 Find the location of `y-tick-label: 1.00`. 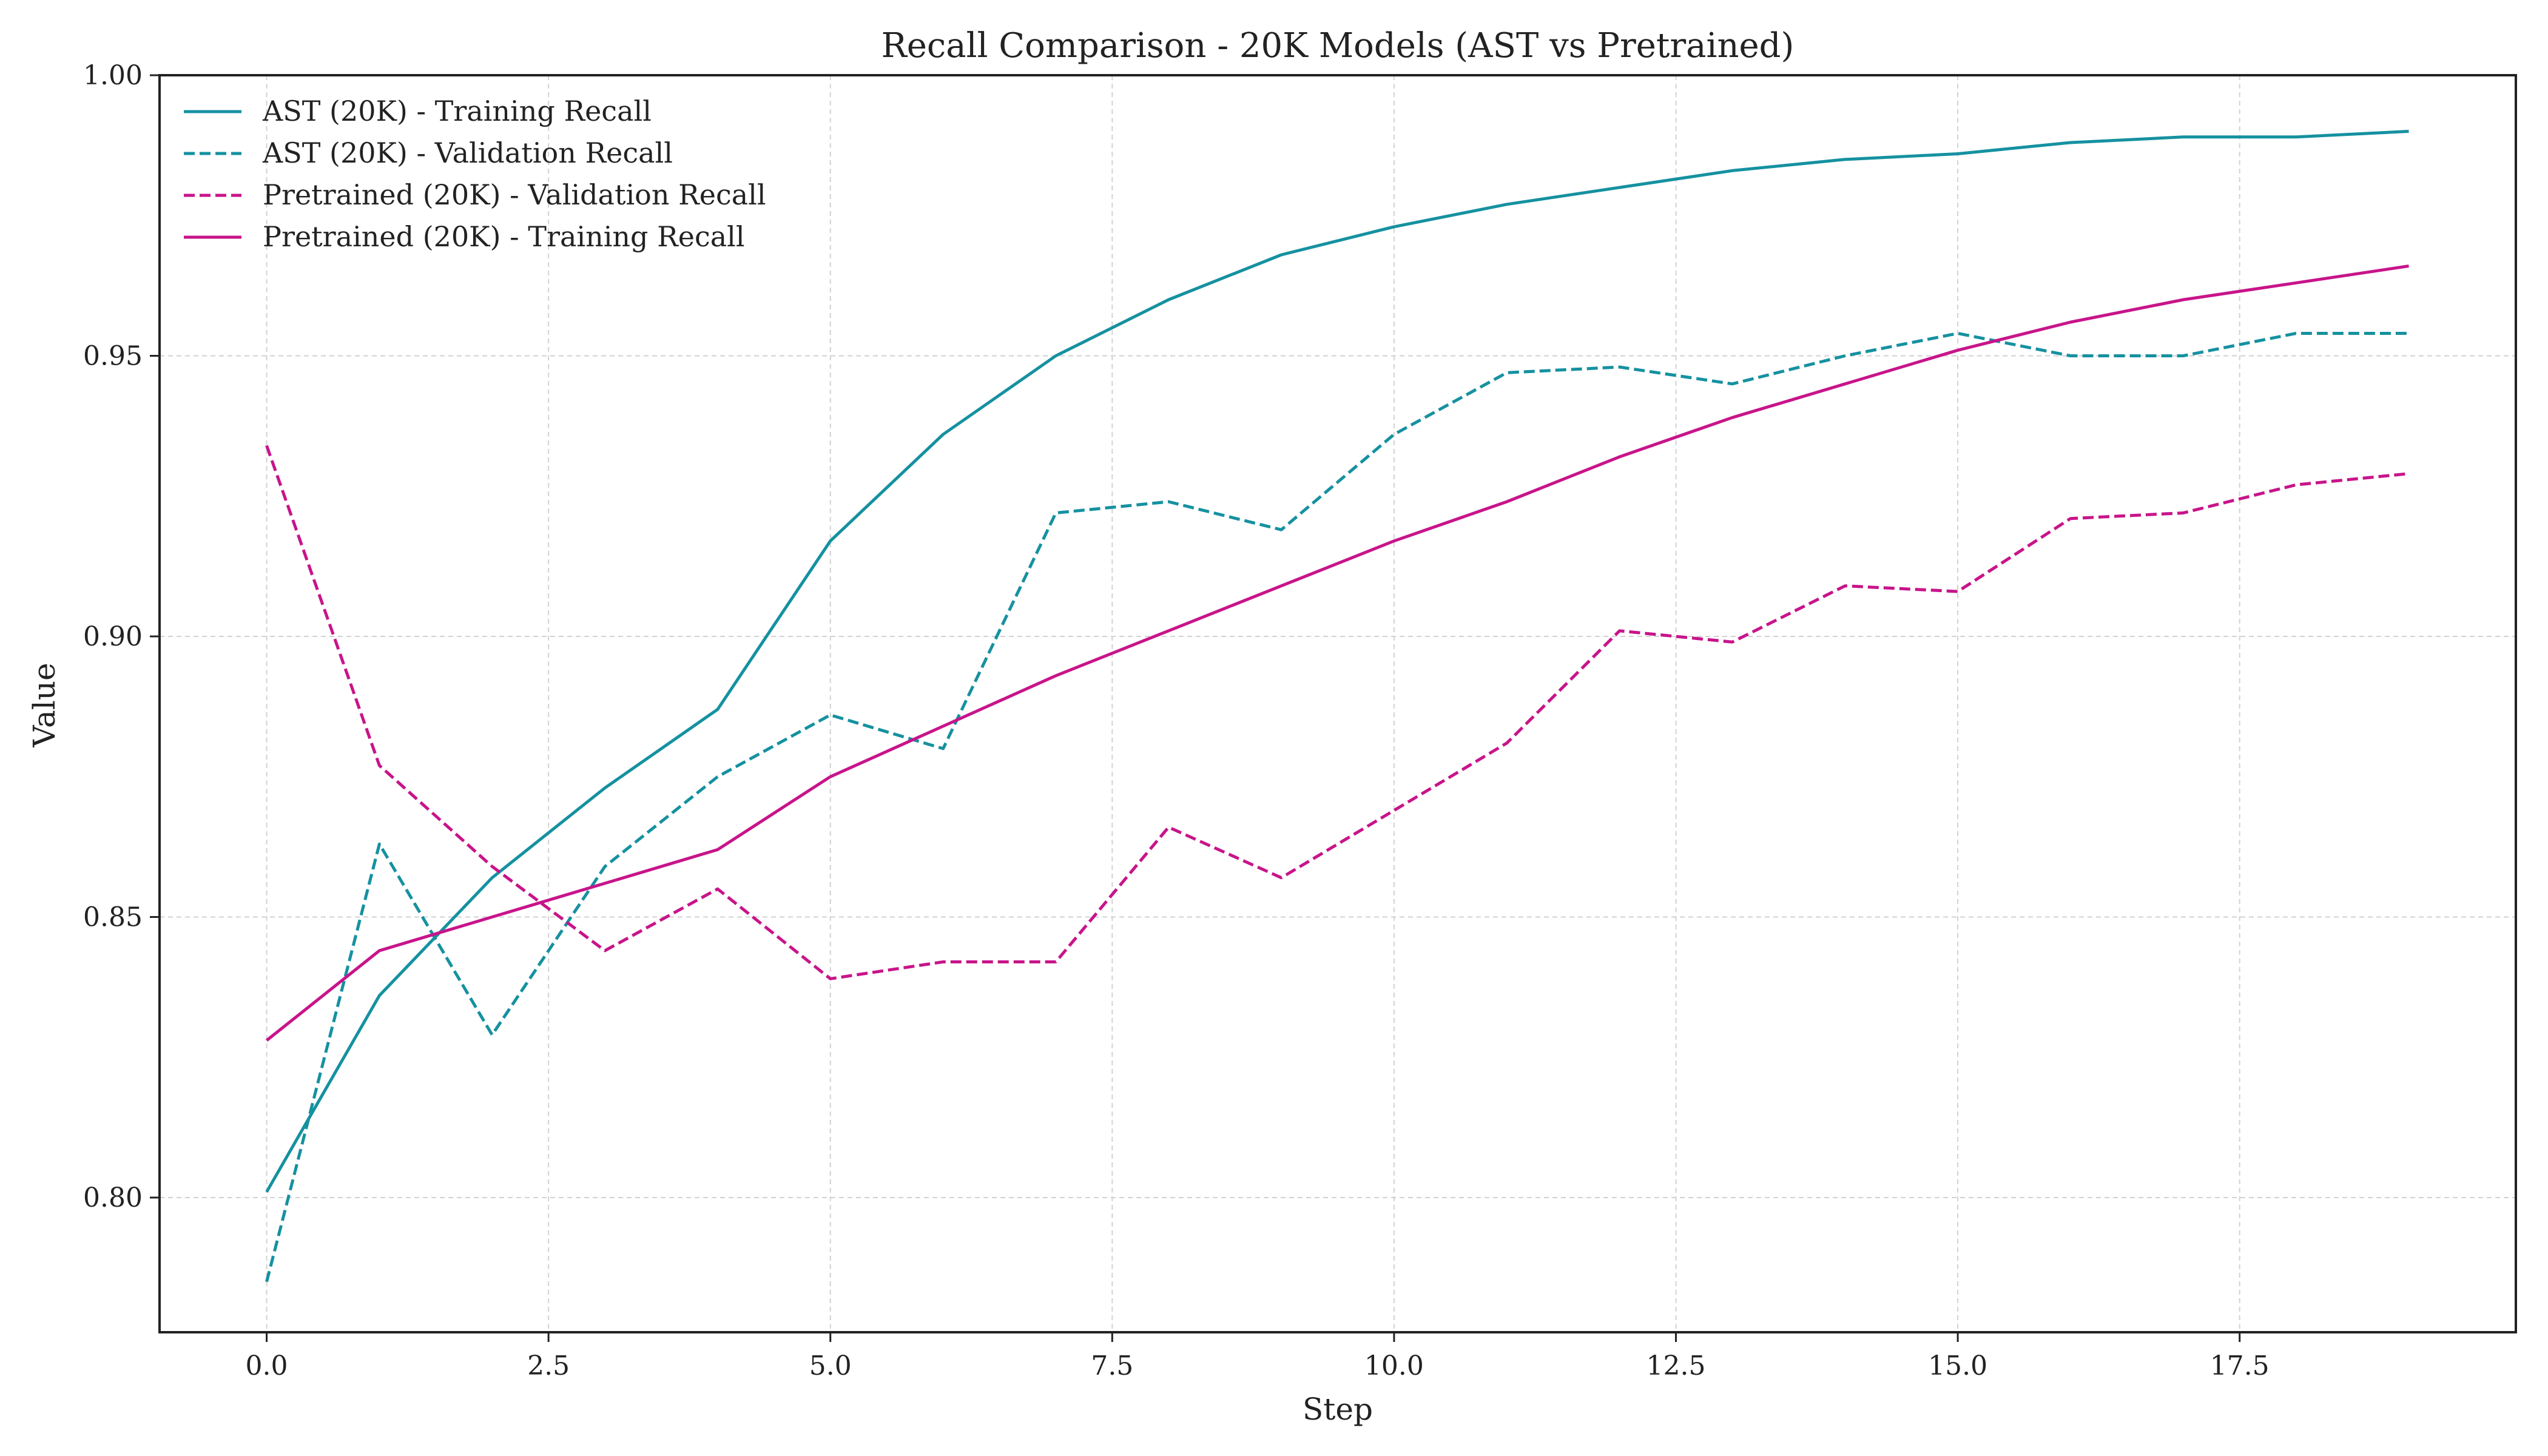

y-tick-label: 1.00 is located at coordinates (113, 75).